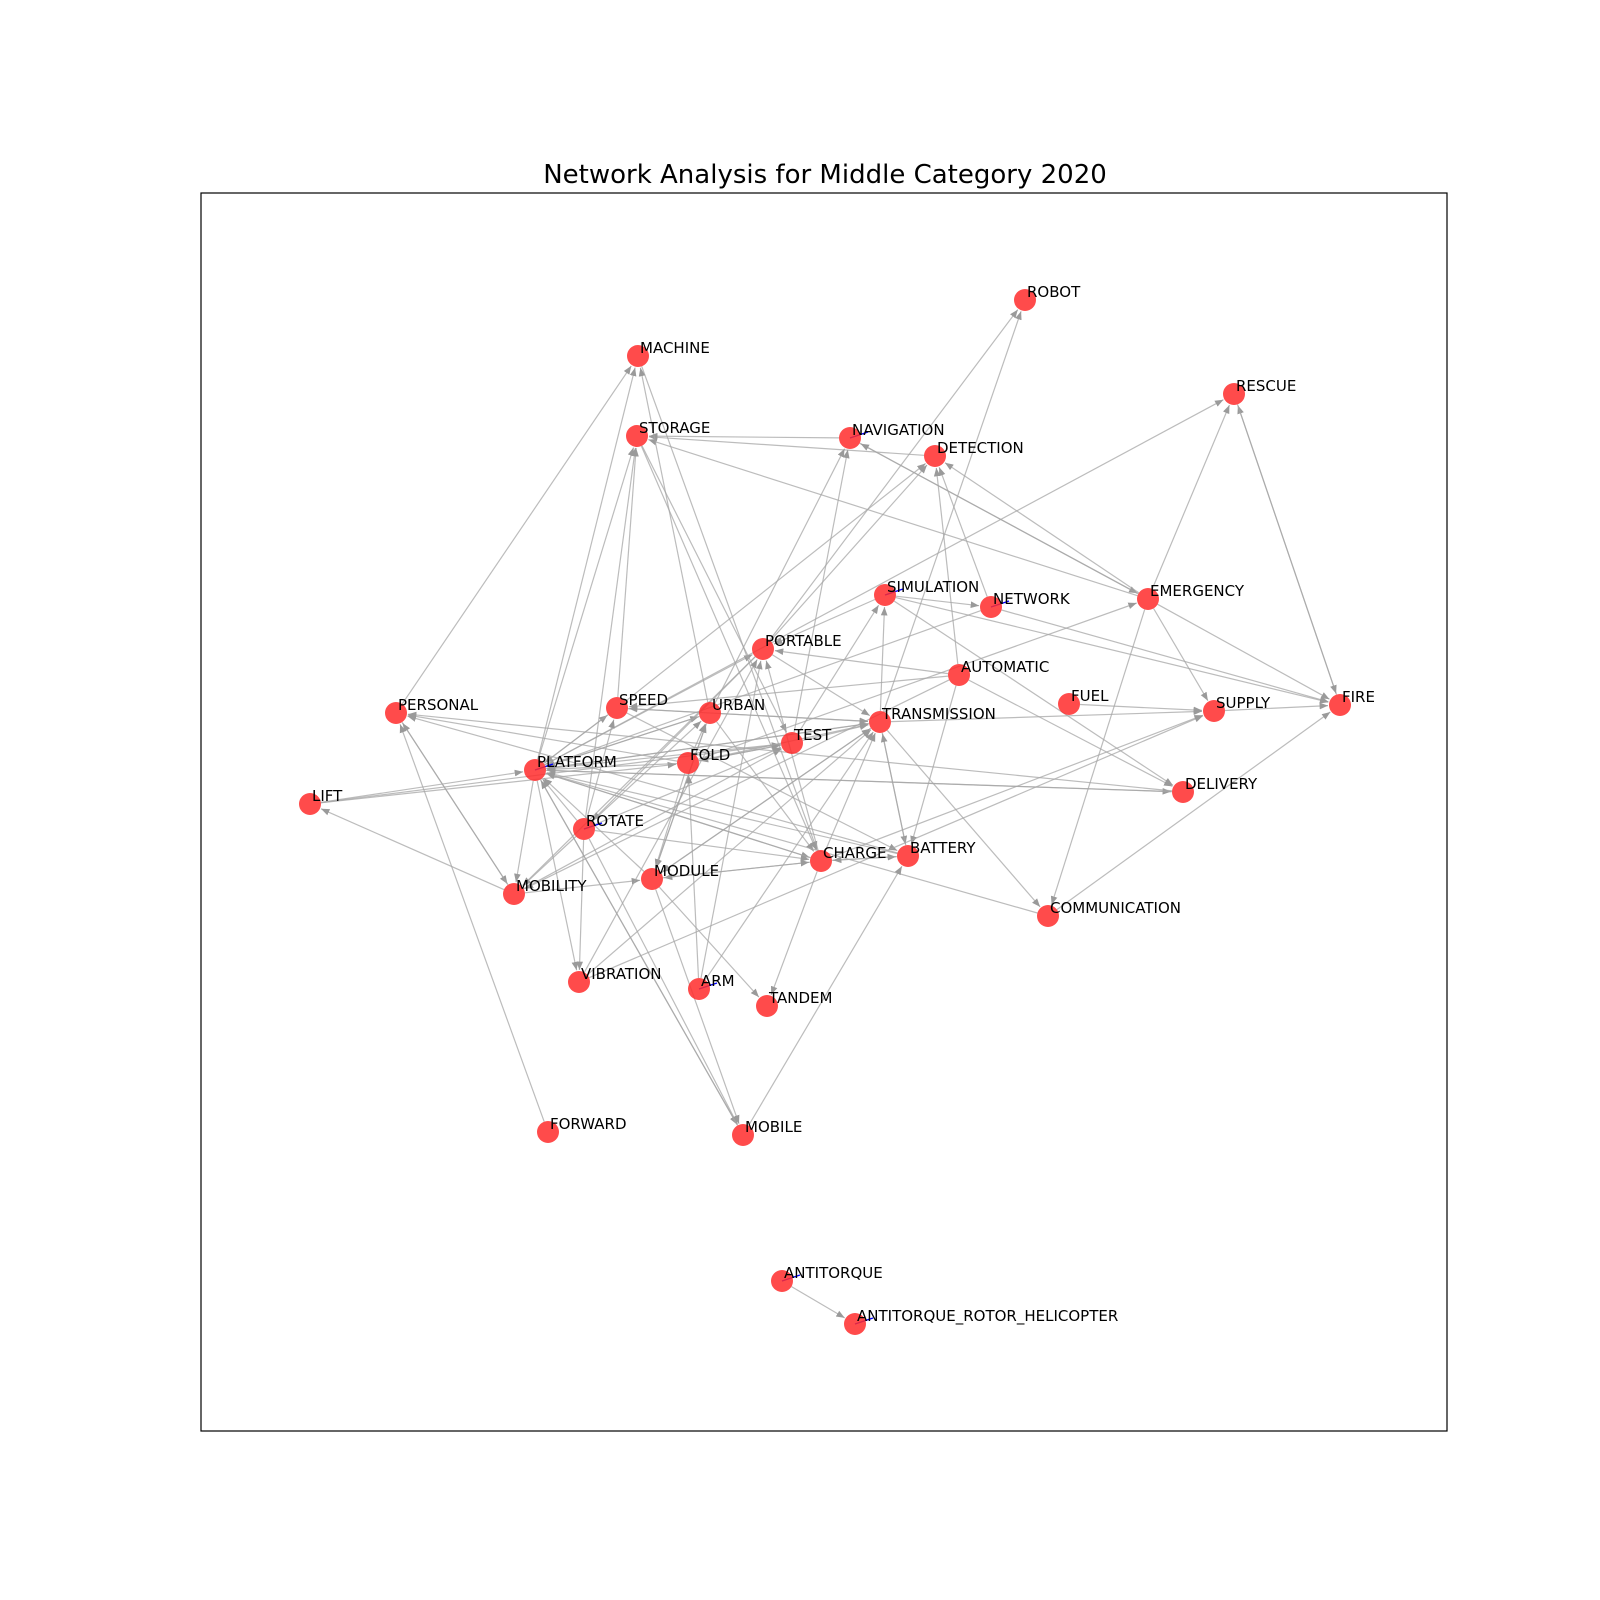  Describe the element at coordinates (472, 923) in the screenshot. I see `edge-forward-to-personal` at that location.